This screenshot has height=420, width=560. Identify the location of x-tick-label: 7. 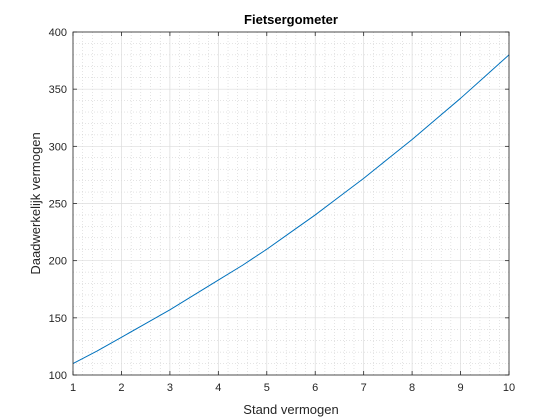
(364, 388).